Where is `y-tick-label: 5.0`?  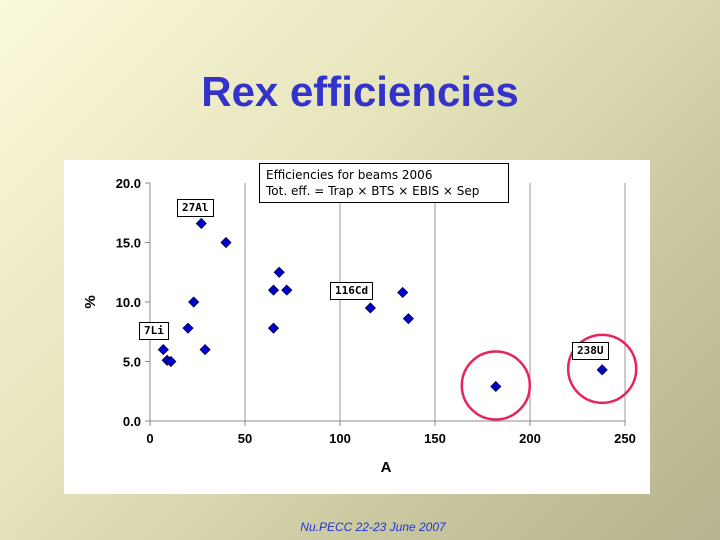
y-tick-label: 5.0 is located at coordinates (132, 362).